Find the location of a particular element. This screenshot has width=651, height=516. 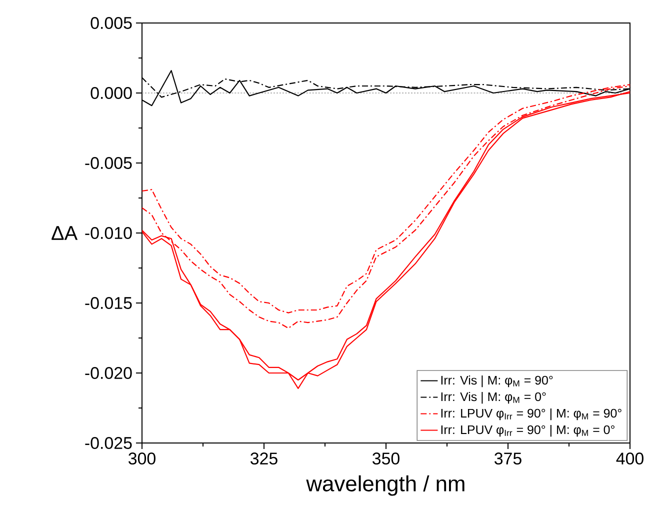

x-tick-label: 400 is located at coordinates (630, 458).